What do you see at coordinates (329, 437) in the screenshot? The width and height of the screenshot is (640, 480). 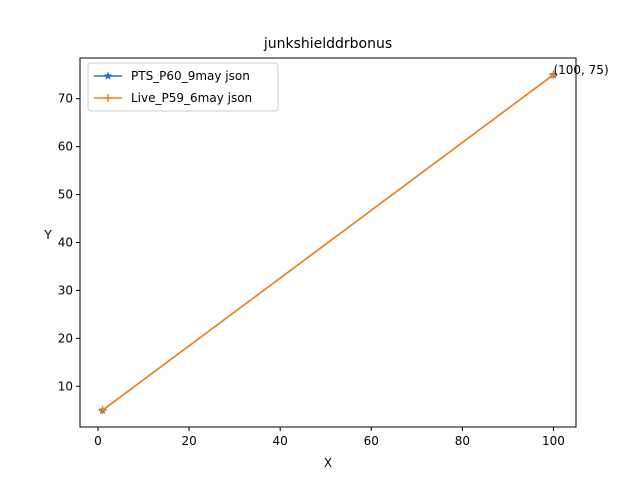 I see `x-axis-ticks: 0 20 40 60 80 100` at bounding box center [329, 437].